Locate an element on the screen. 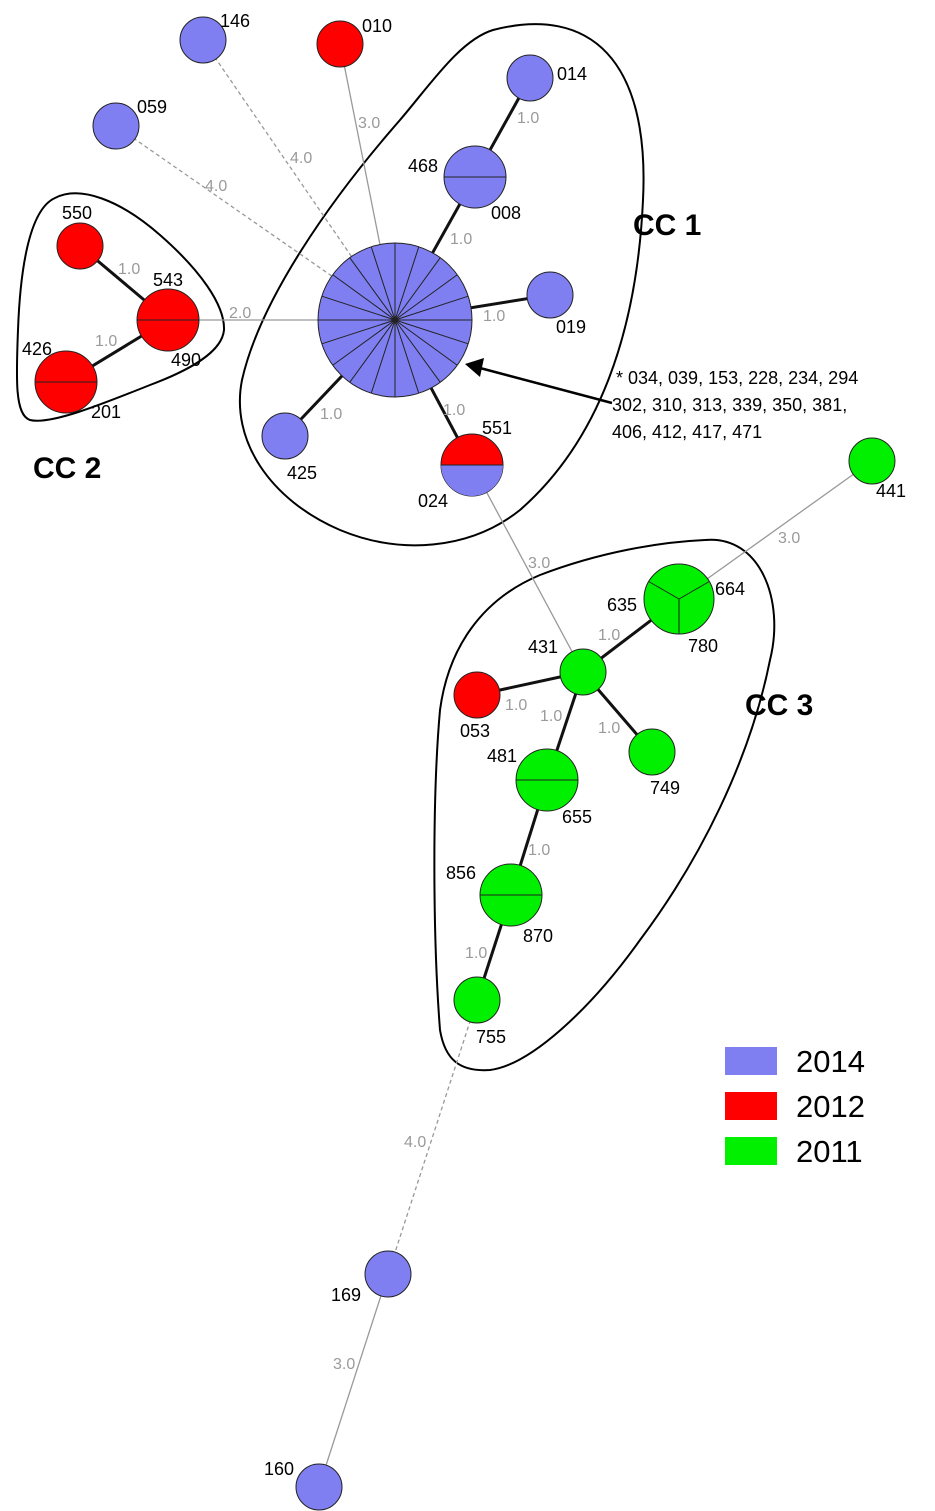 The height and width of the screenshot is (1511, 935). node-label-426: 426 is located at coordinates (37, 349).